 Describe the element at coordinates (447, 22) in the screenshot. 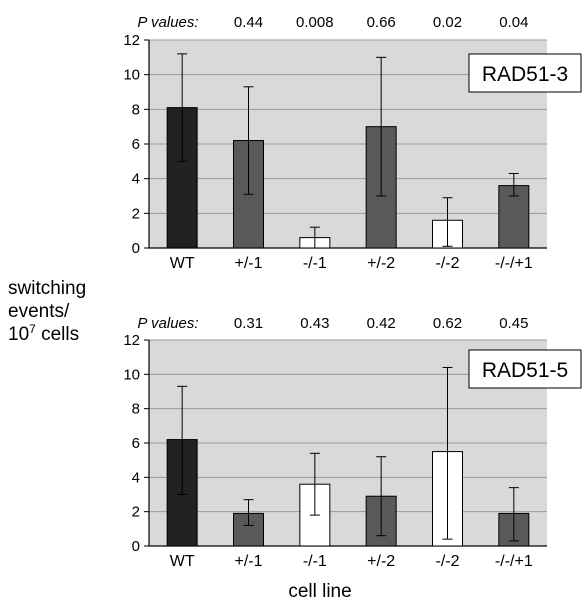

I see `pvalue-label: 0.02` at that location.